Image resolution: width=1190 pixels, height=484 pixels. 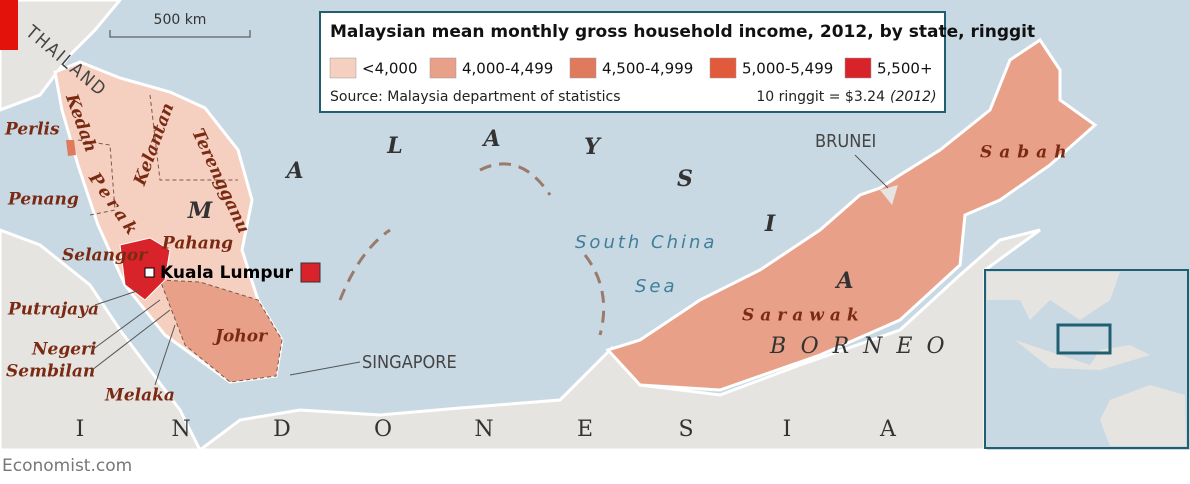 What do you see at coordinates (383, 429) in the screenshot?
I see `country-letter: O` at bounding box center [383, 429].